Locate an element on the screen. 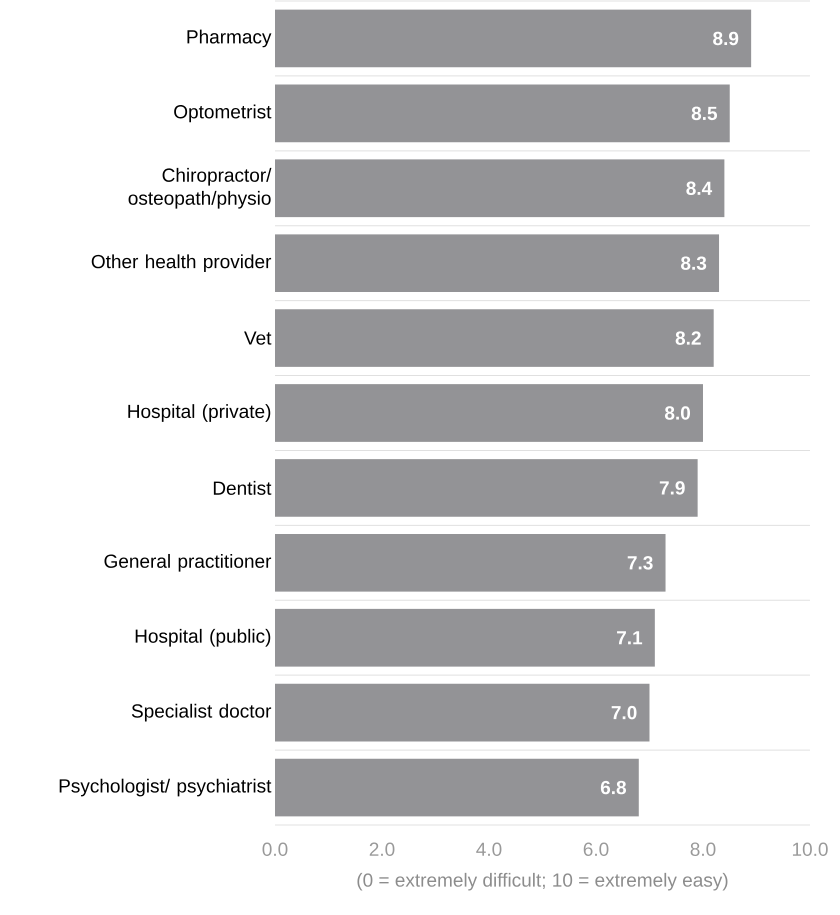  data-label: 7.0 is located at coordinates (624, 713).